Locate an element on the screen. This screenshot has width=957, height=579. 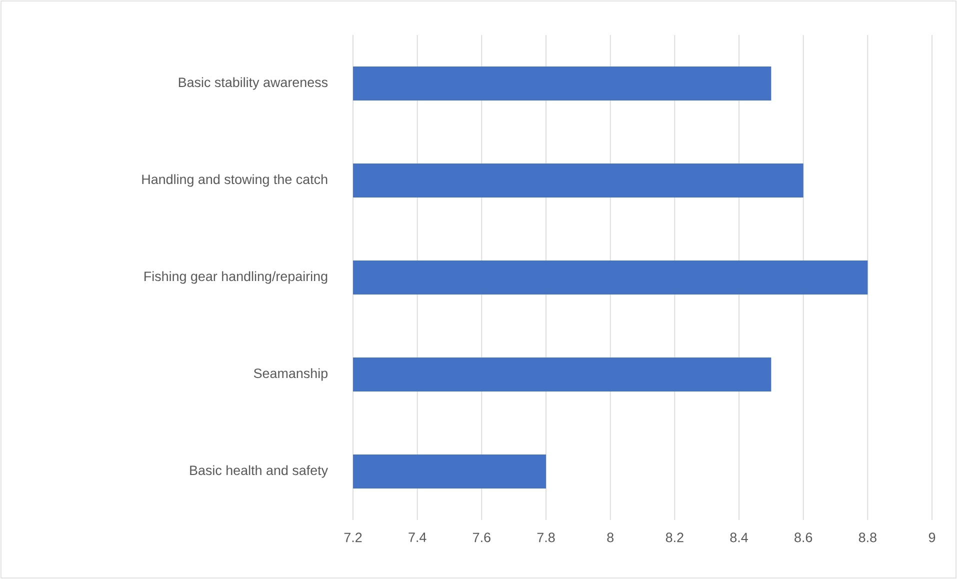
x-tick-label: 8.6 is located at coordinates (803, 537).